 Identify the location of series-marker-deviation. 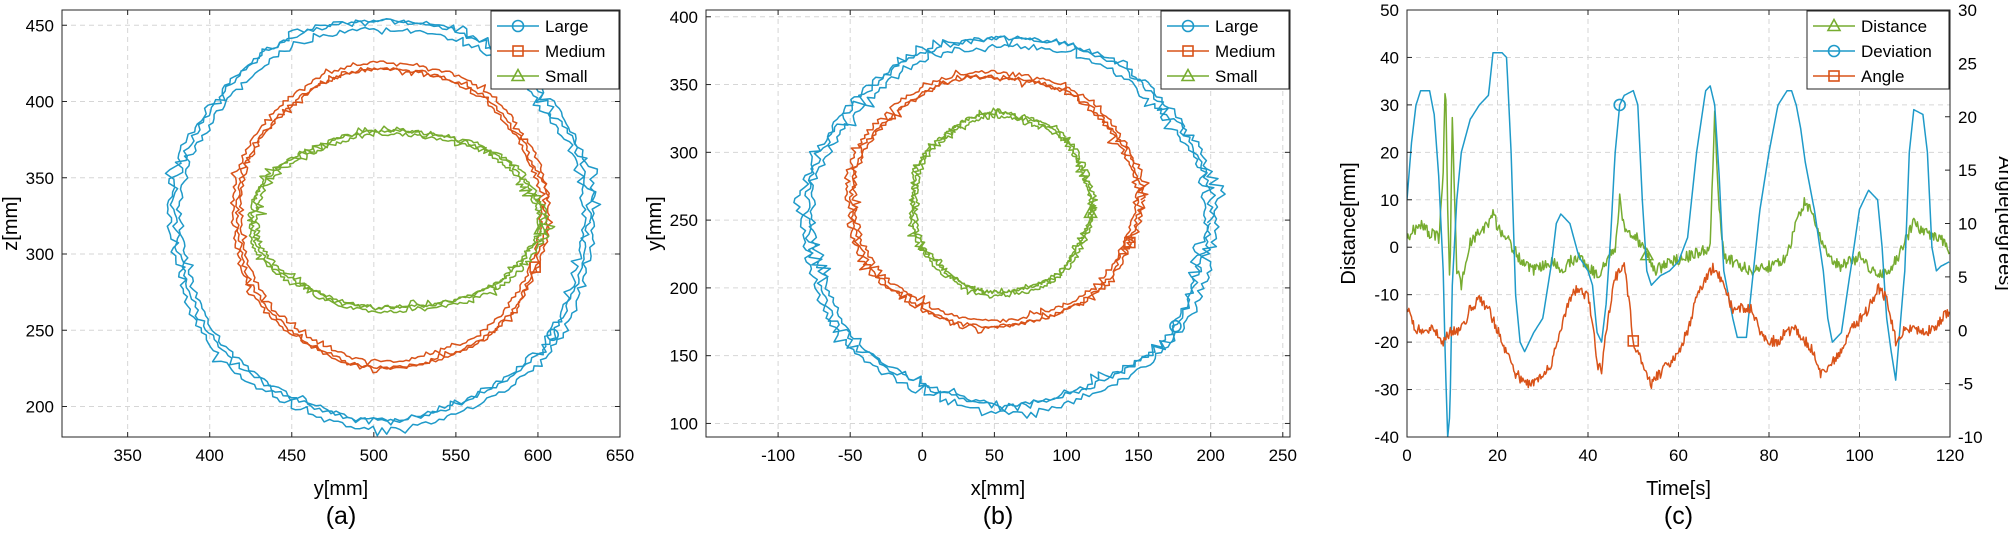
(1619, 105).